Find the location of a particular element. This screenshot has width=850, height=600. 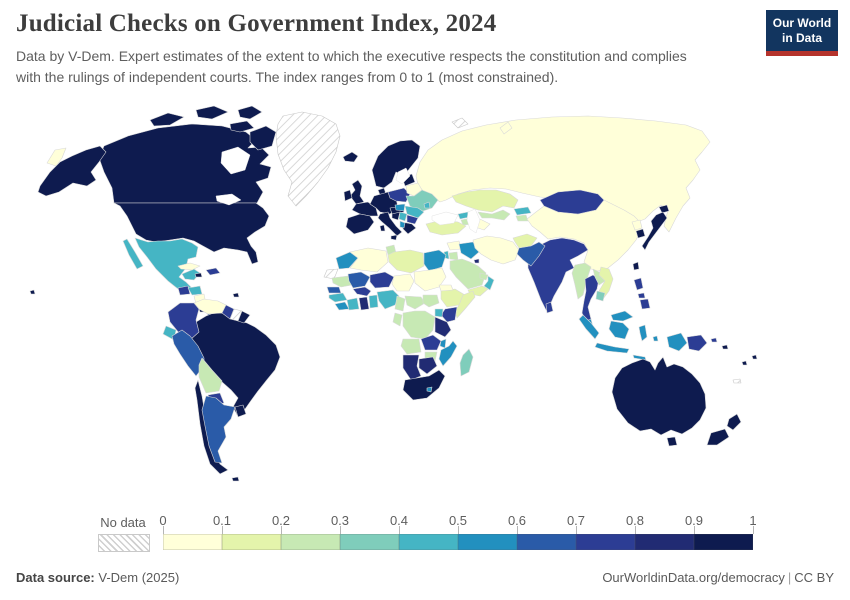

country-pakistan is located at coordinates (531, 254).